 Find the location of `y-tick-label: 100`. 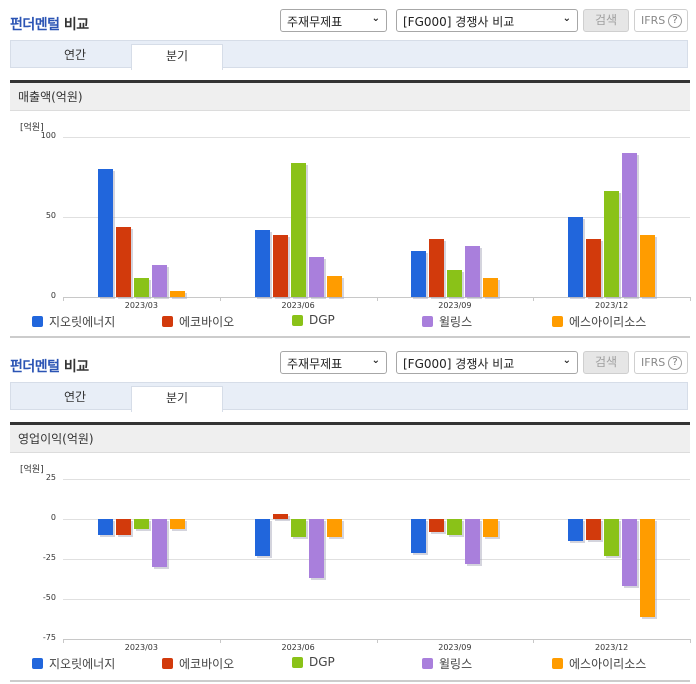

y-tick-label: 100 is located at coordinates (48, 135).